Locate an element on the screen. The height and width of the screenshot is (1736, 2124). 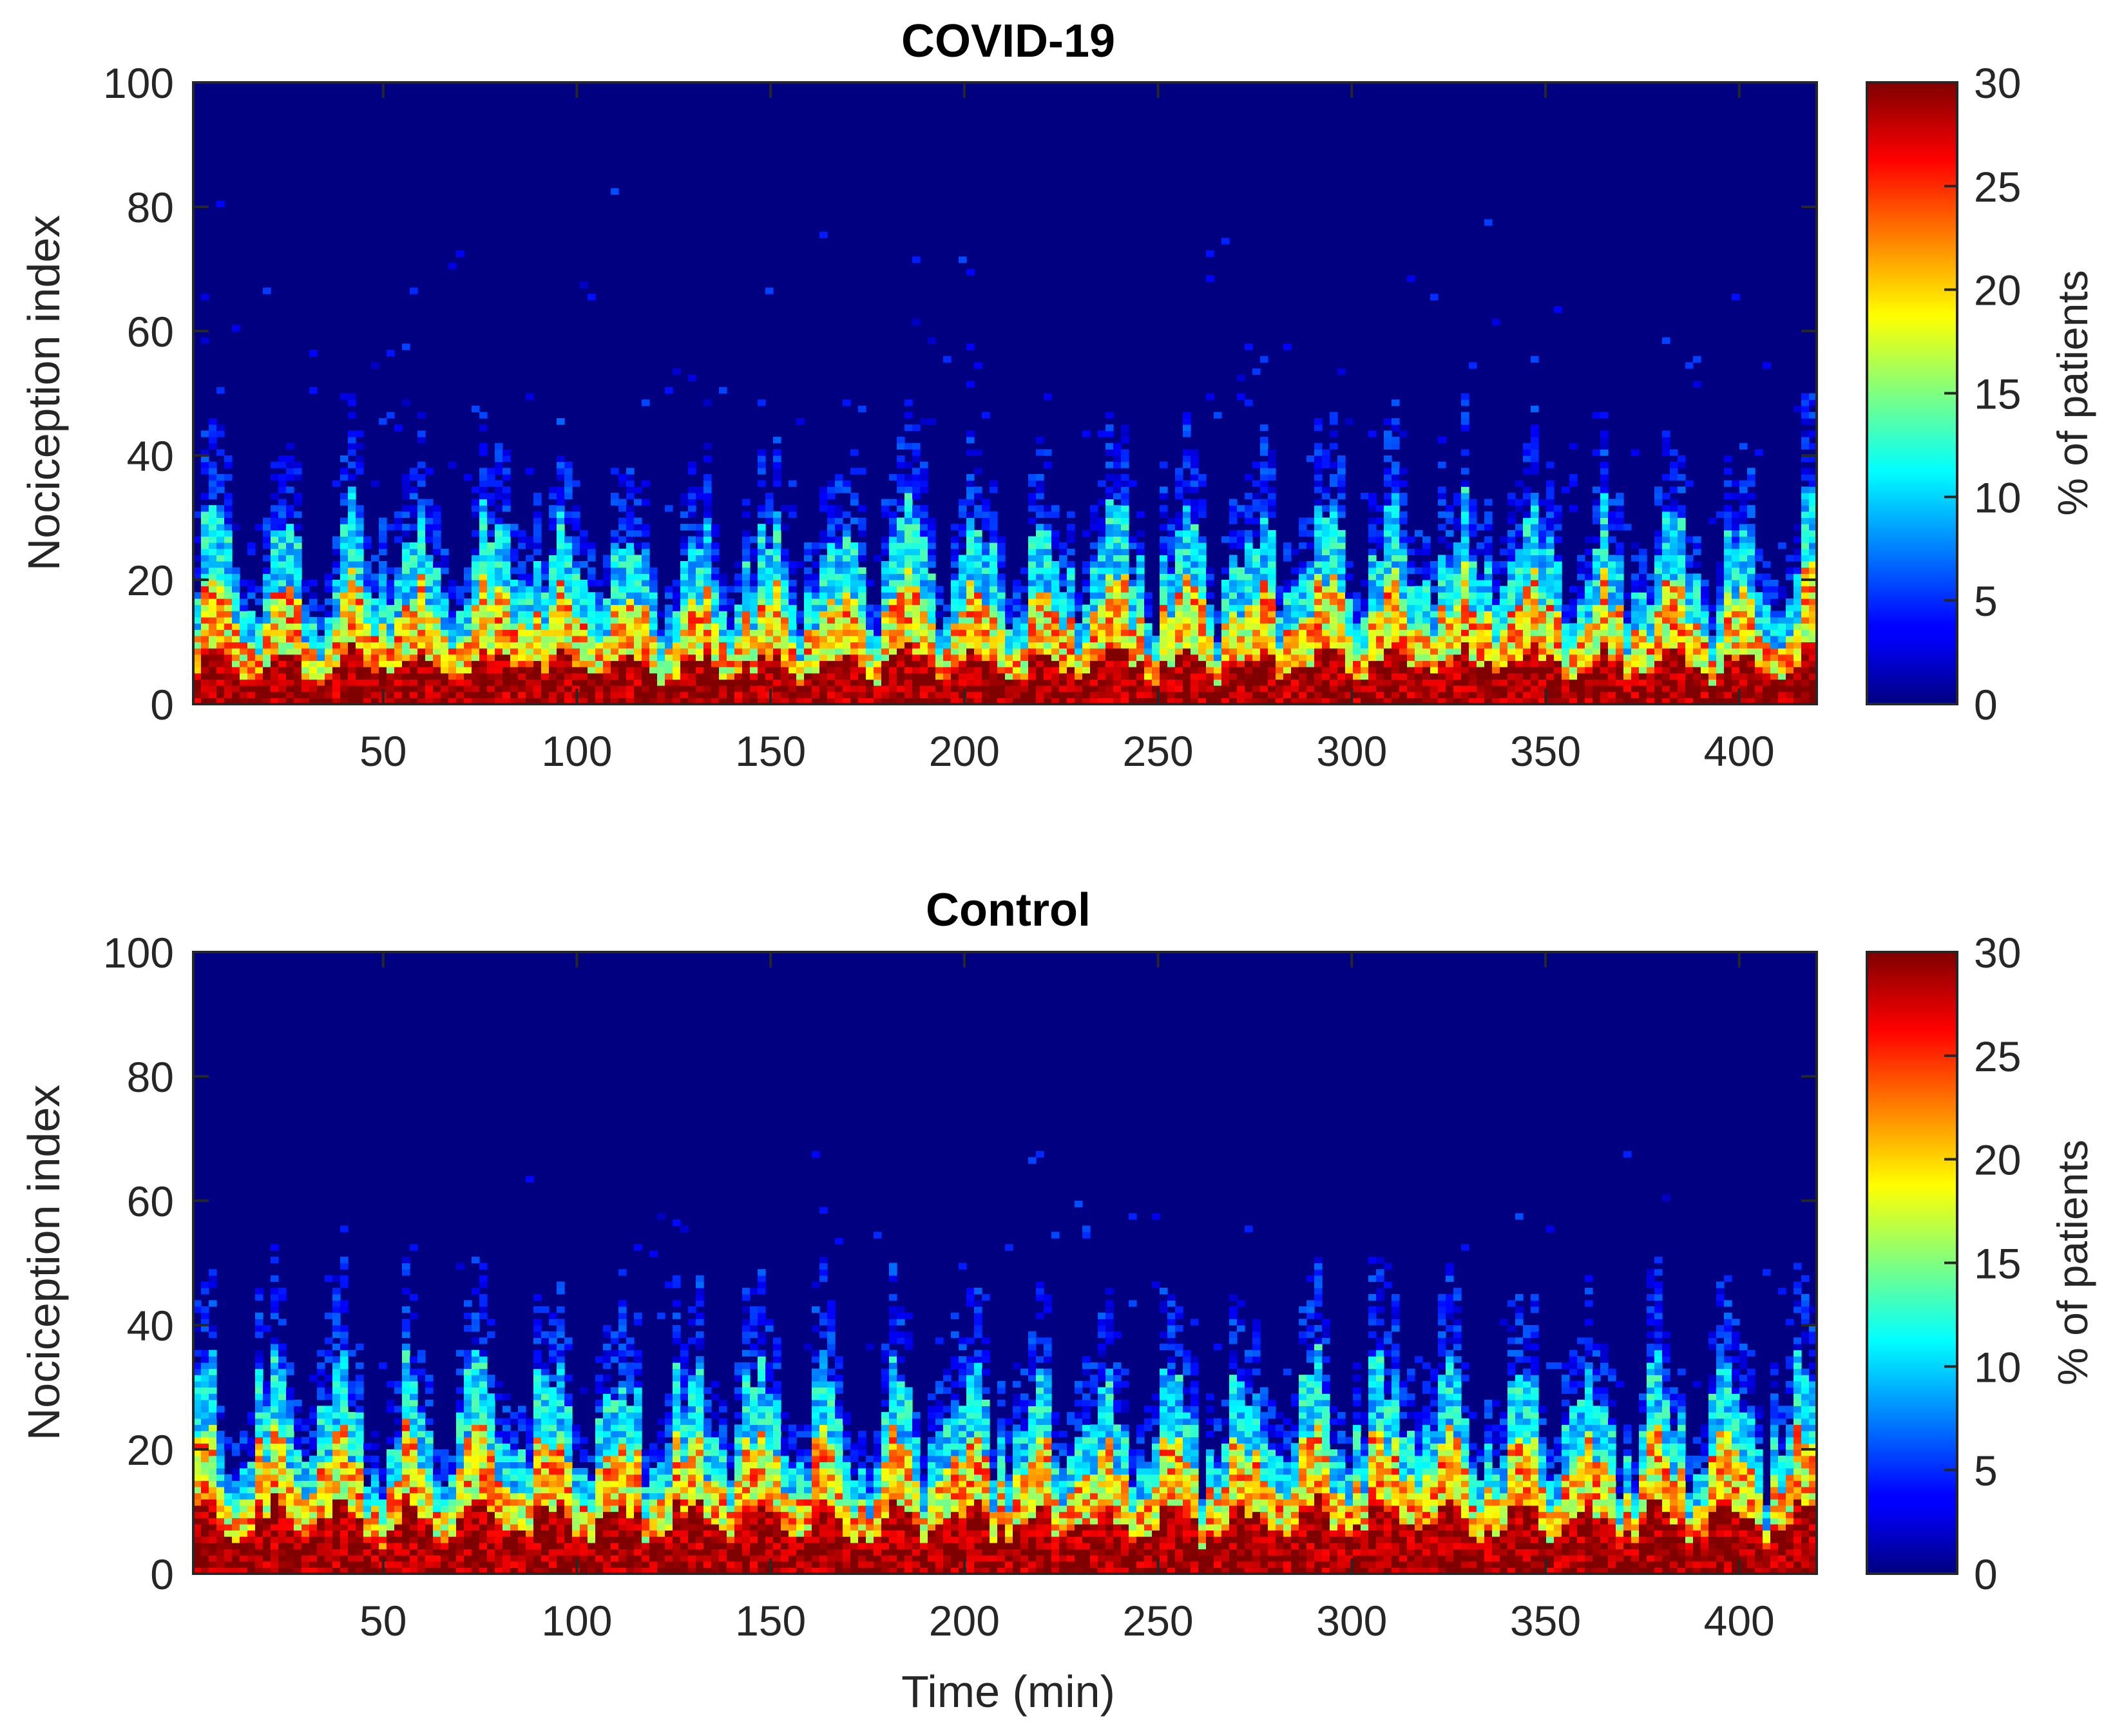
chart-title: COVID-19 is located at coordinates (1008, 41).